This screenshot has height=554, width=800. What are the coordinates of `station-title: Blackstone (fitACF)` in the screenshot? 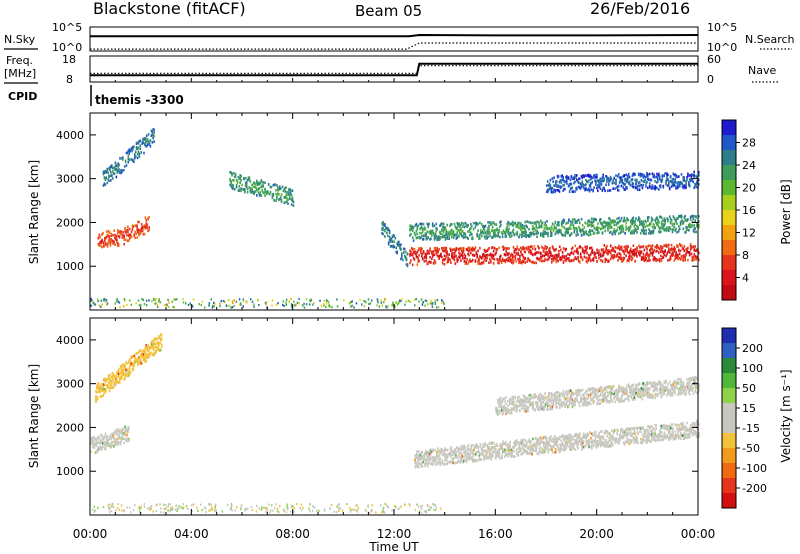 It's located at (169, 9).